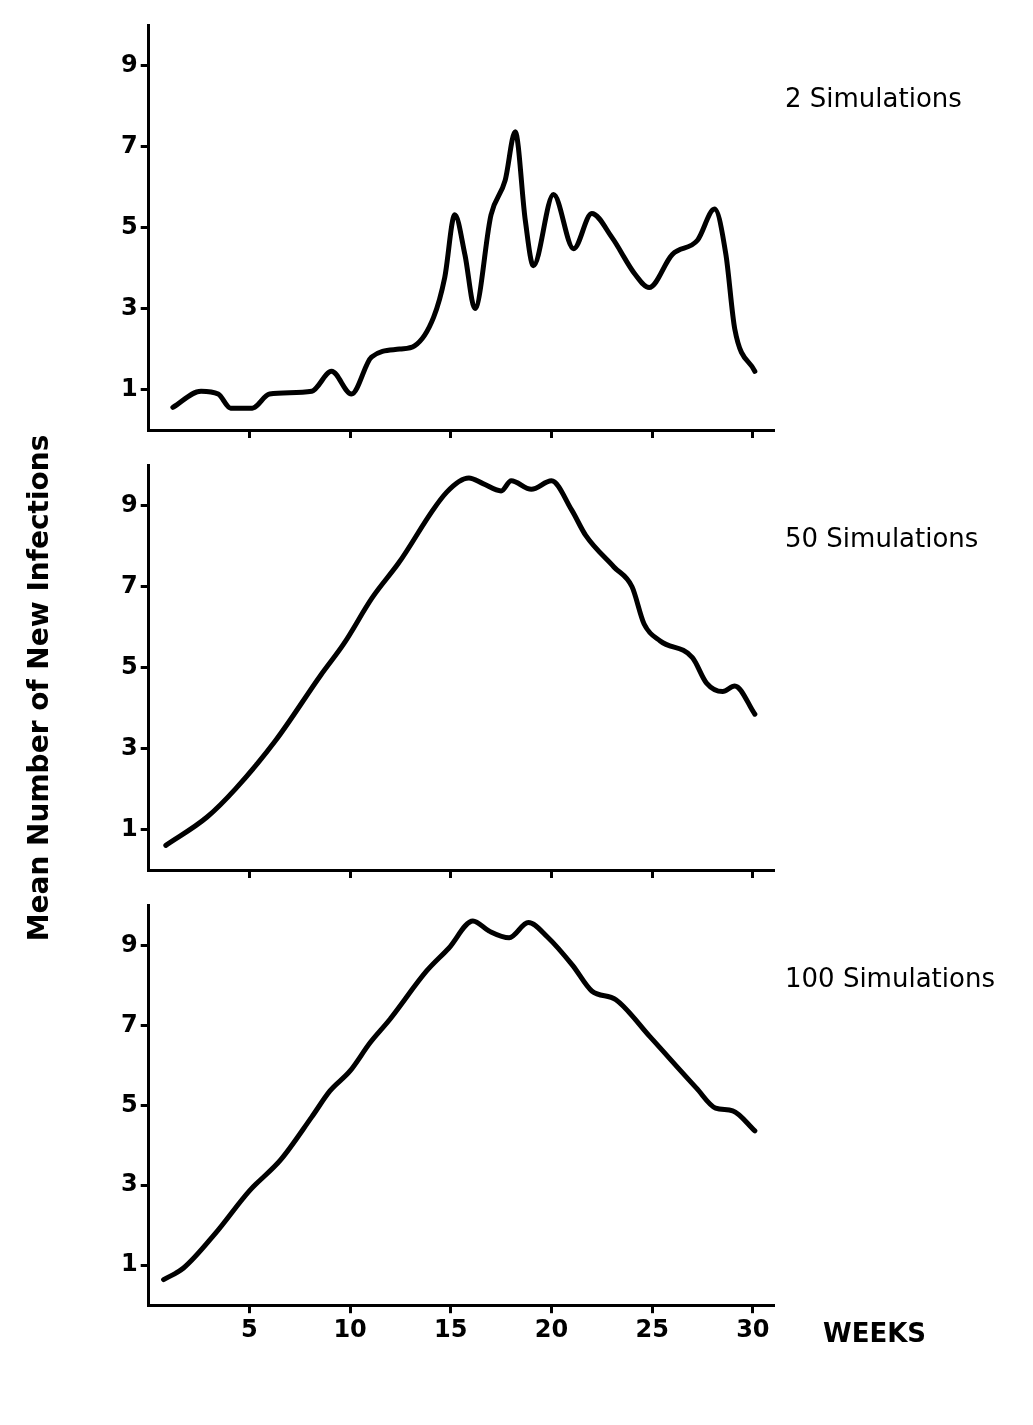  I want to click on x-axis-title: WEEKS, so click(875, 1332).